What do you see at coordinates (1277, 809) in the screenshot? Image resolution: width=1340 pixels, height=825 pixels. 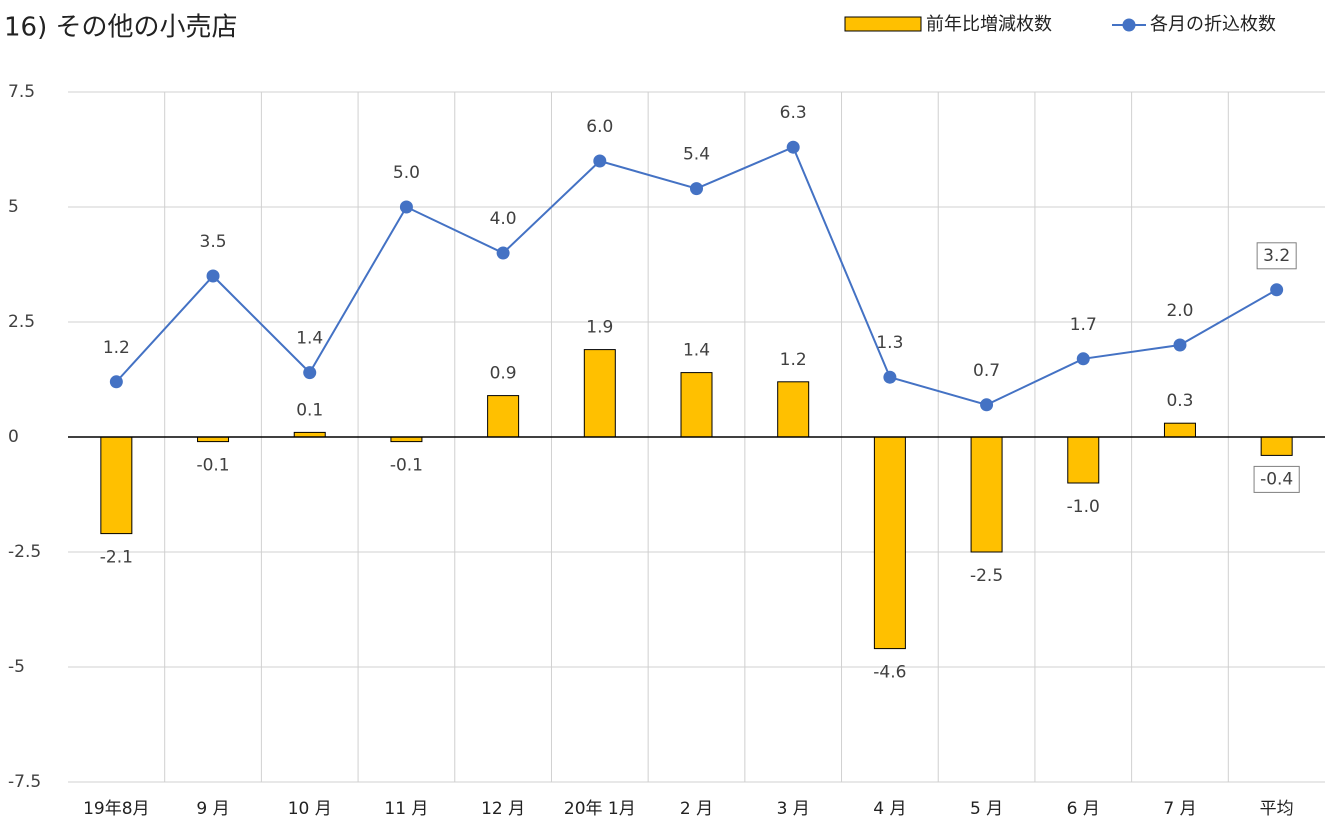 I see `x-tick-label: 平均` at bounding box center [1277, 809].